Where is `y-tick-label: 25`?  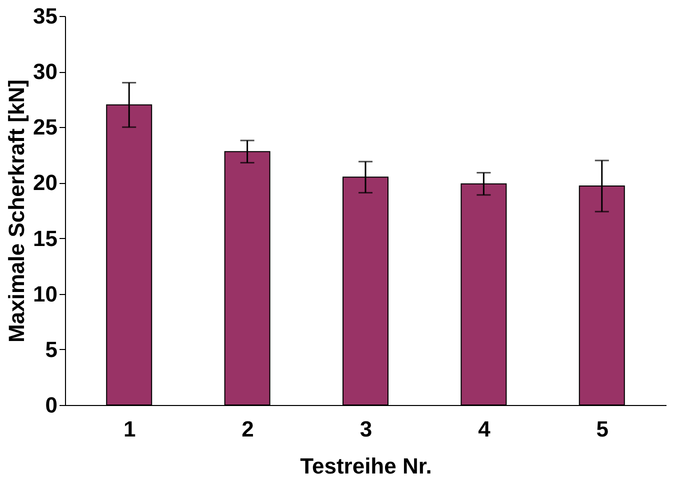
y-tick-label: 25 is located at coordinates (45, 127).